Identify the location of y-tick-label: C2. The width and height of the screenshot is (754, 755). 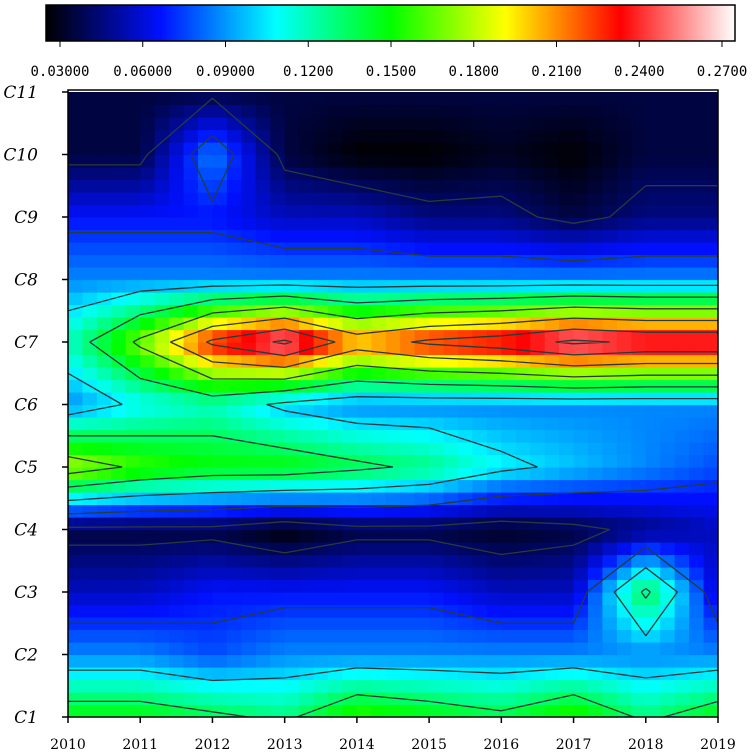
(26, 656).